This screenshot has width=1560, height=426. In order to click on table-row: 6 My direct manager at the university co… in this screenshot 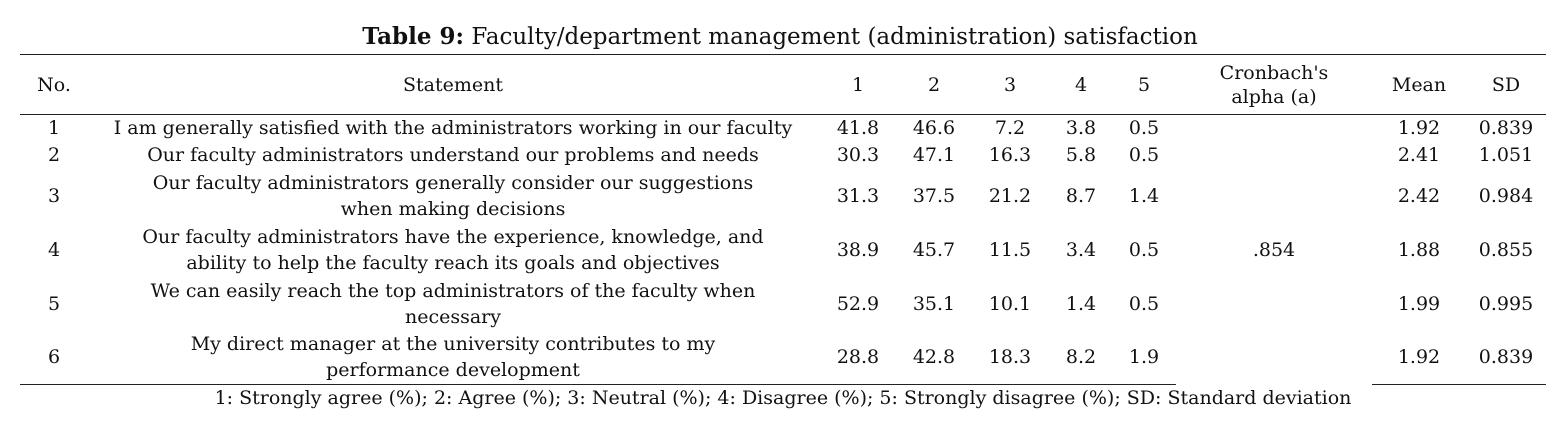, I will do `click(783, 357)`.